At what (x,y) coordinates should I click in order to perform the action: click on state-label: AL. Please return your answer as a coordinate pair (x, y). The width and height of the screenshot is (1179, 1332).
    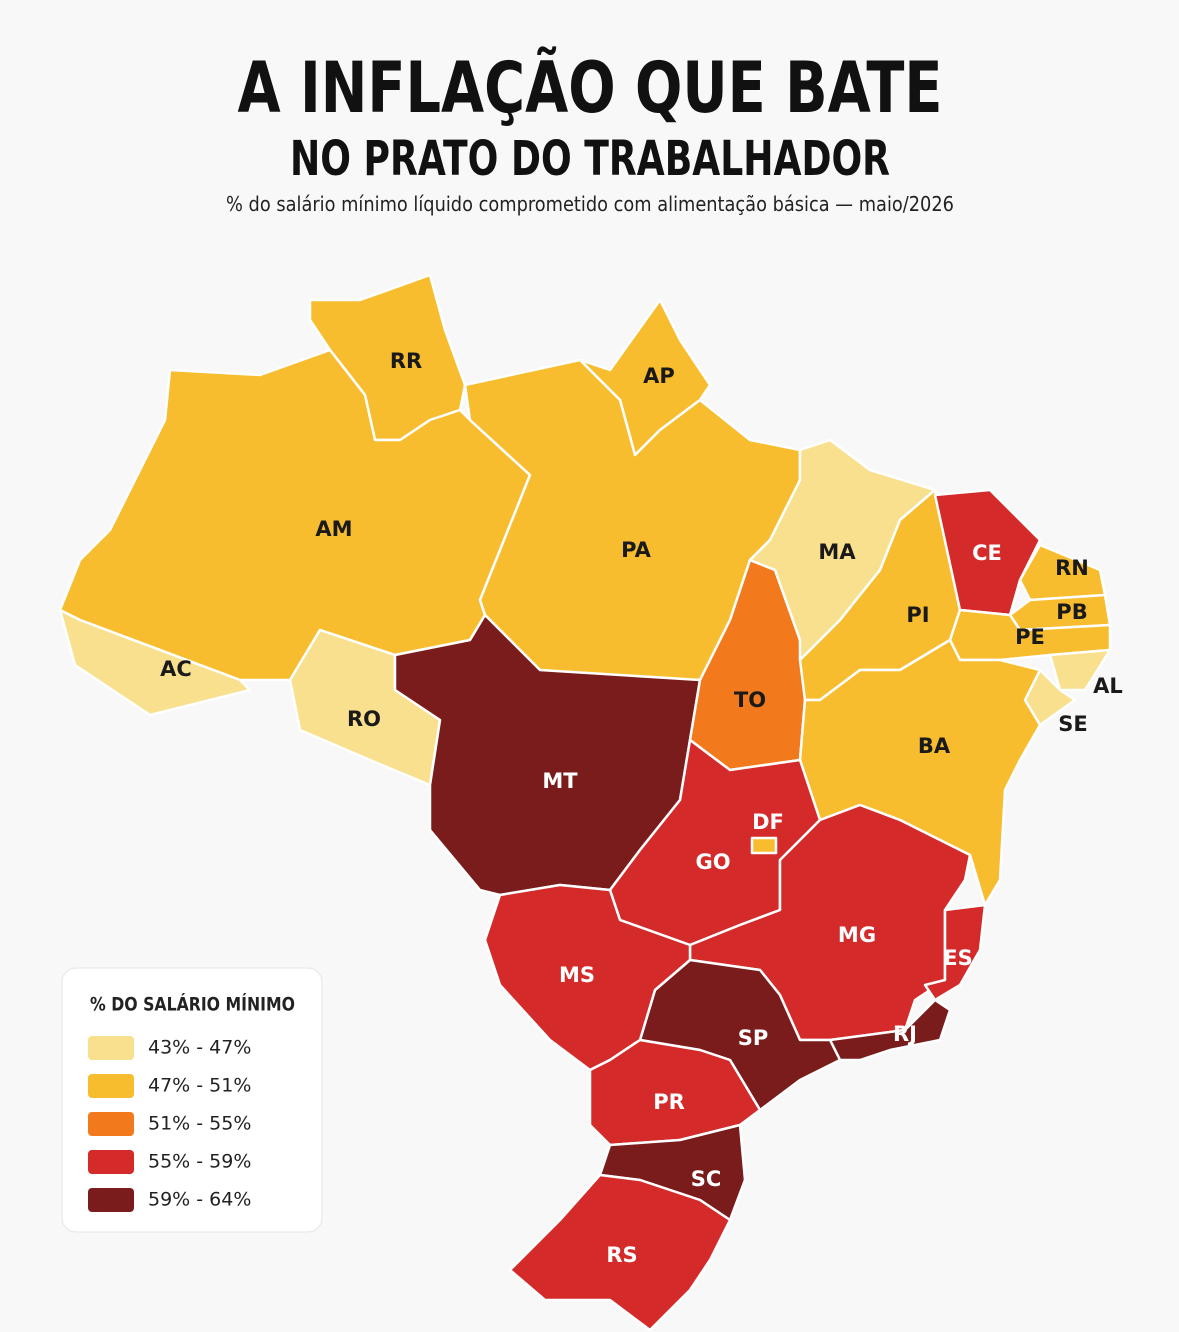
    Looking at the image, I should click on (1108, 686).